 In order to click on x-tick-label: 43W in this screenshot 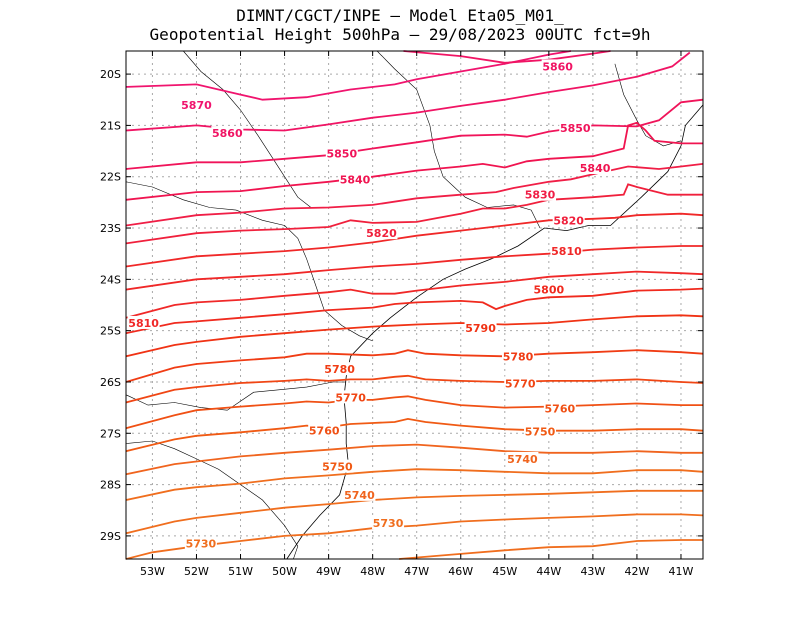, I will do `click(592, 571)`.